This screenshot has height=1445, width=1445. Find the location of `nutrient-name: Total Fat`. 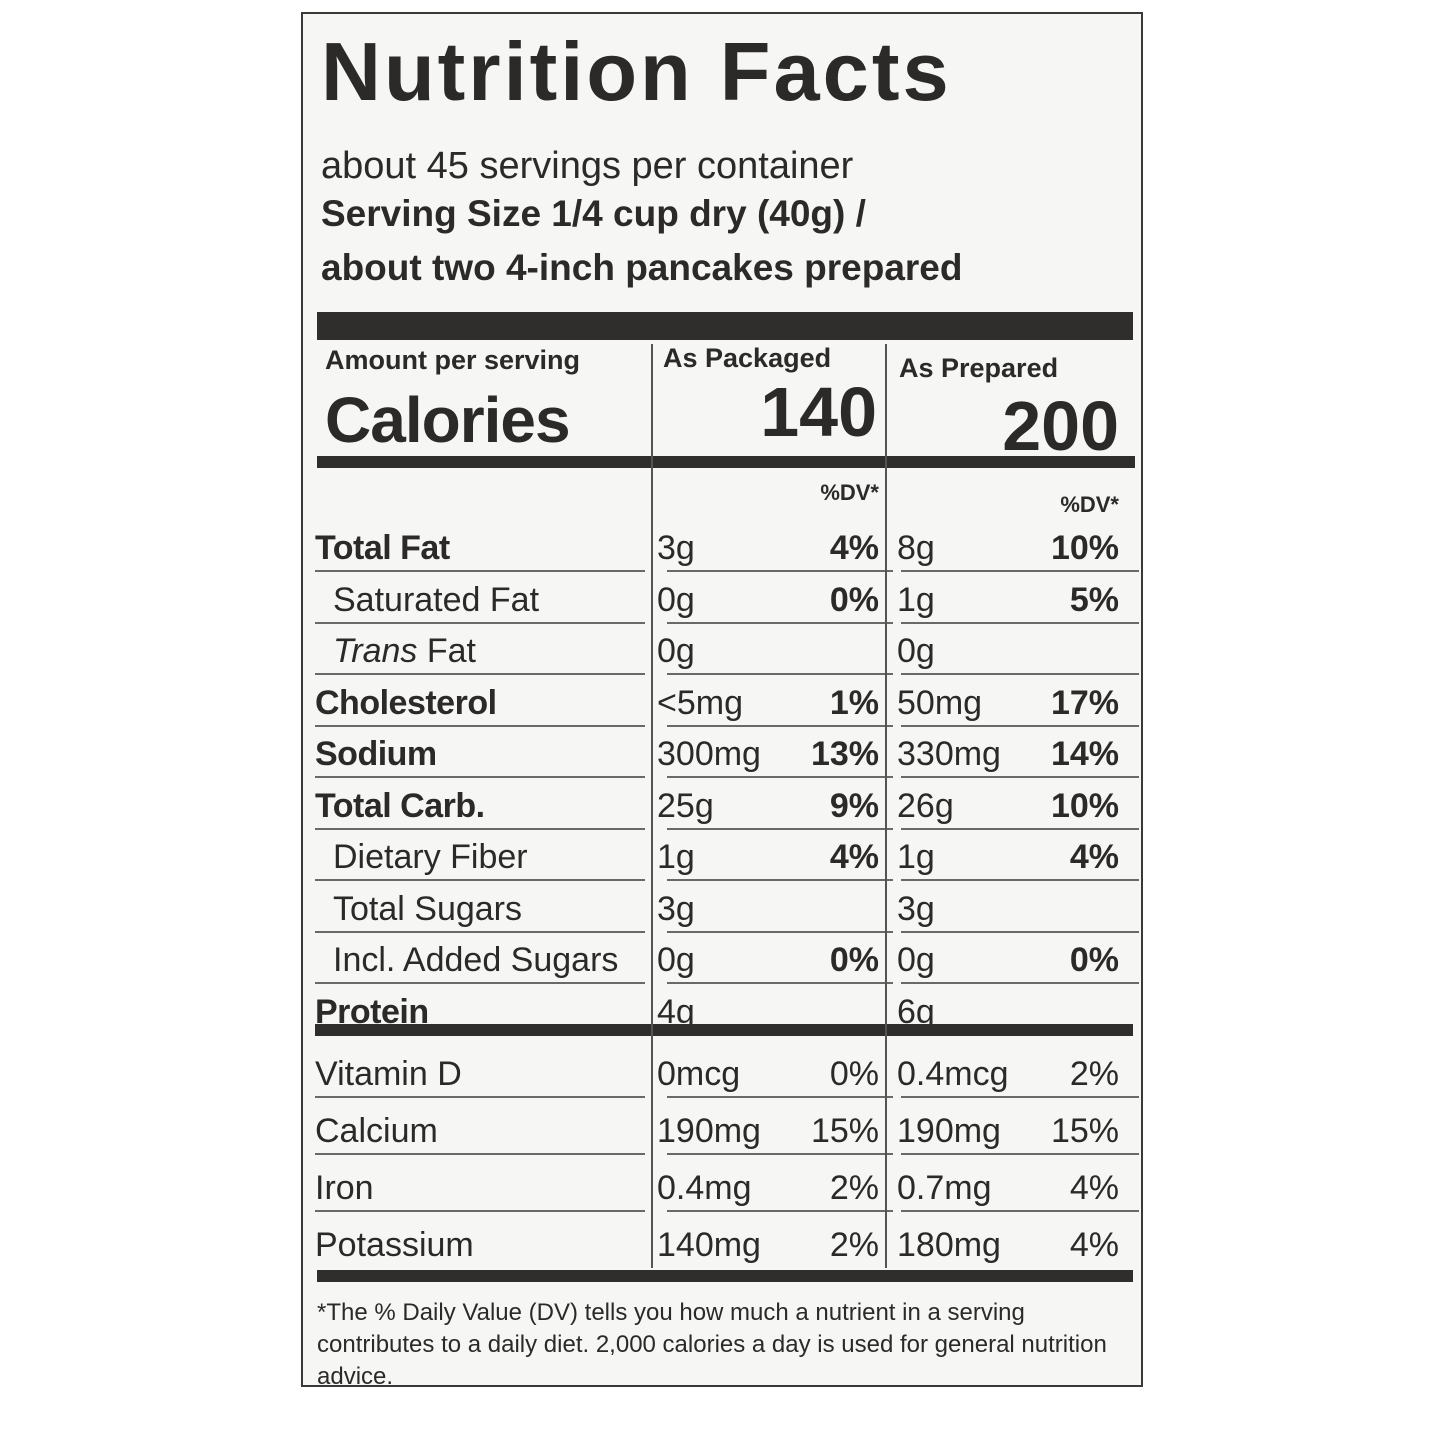

nutrient-name: Total Fat is located at coordinates (382, 548).